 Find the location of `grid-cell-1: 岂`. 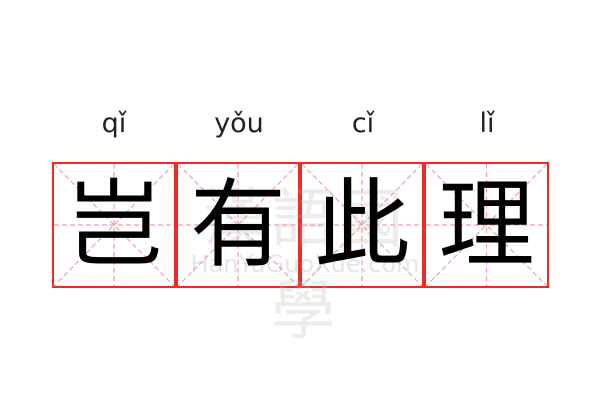

grid-cell-1: 岂 is located at coordinates (114, 225).